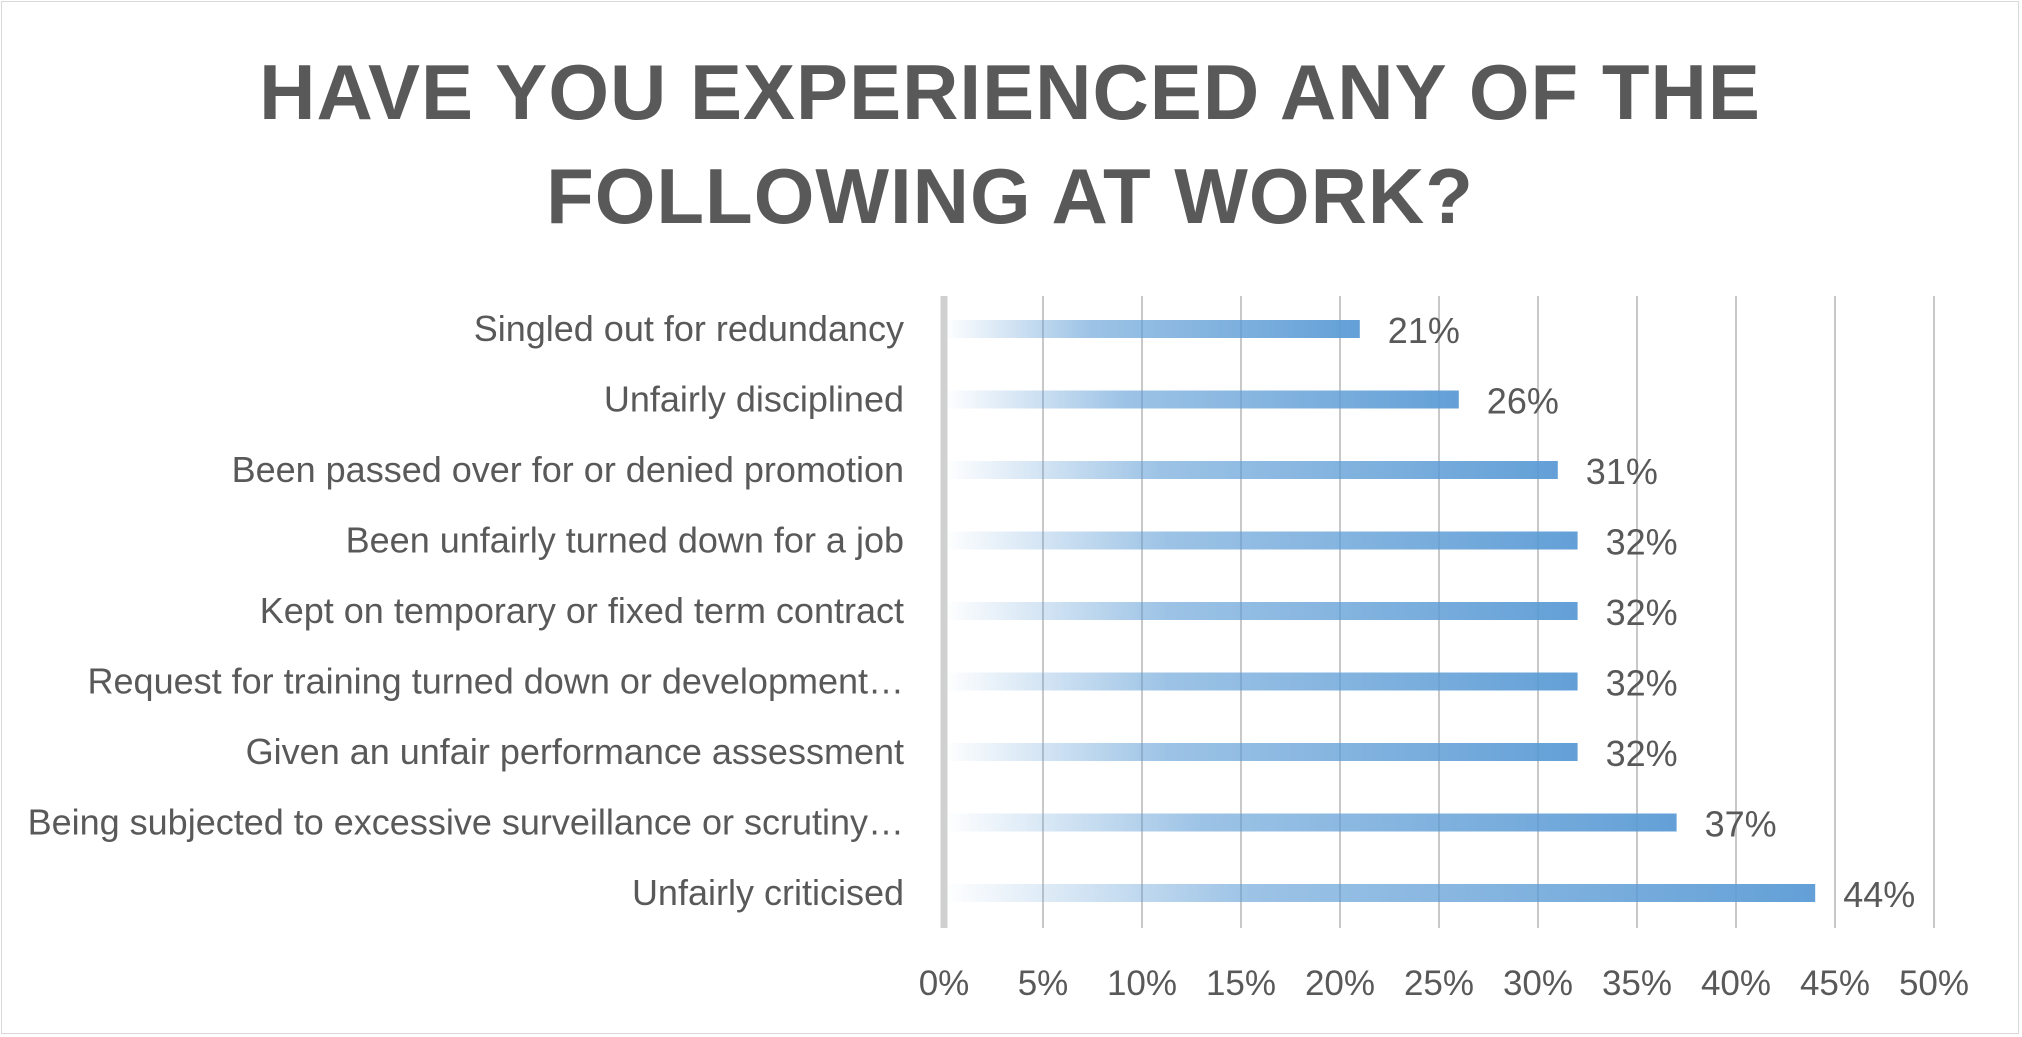 The height and width of the screenshot is (1037, 2022). What do you see at coordinates (1439, 983) in the screenshot?
I see `x-tick-label: 25%` at bounding box center [1439, 983].